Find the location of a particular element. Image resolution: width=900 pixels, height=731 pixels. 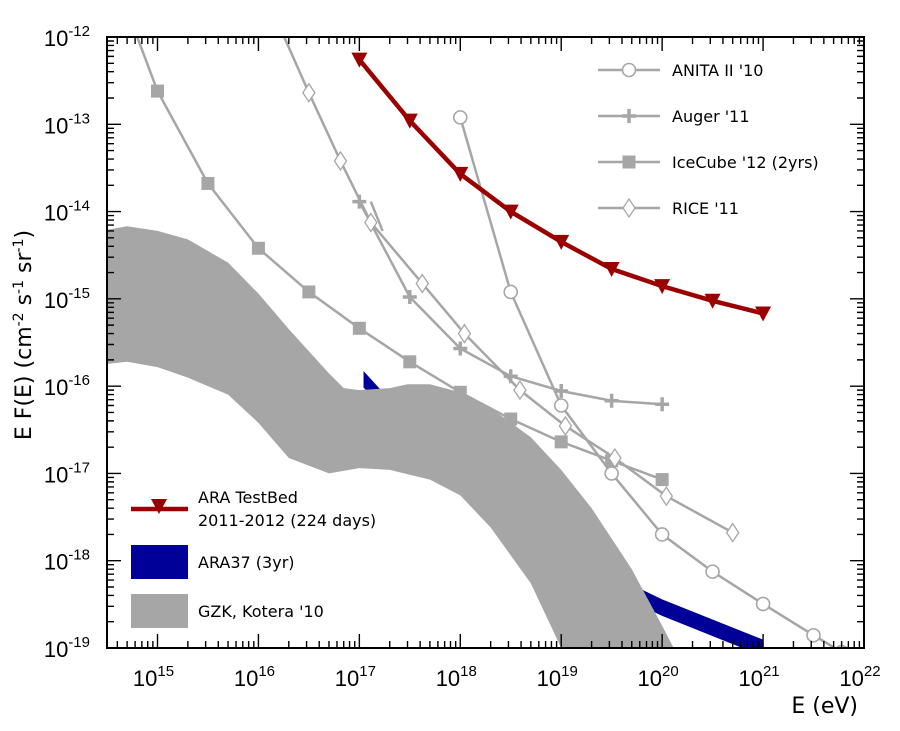

x-tick-label-16: 1016 is located at coordinates (254, 677).